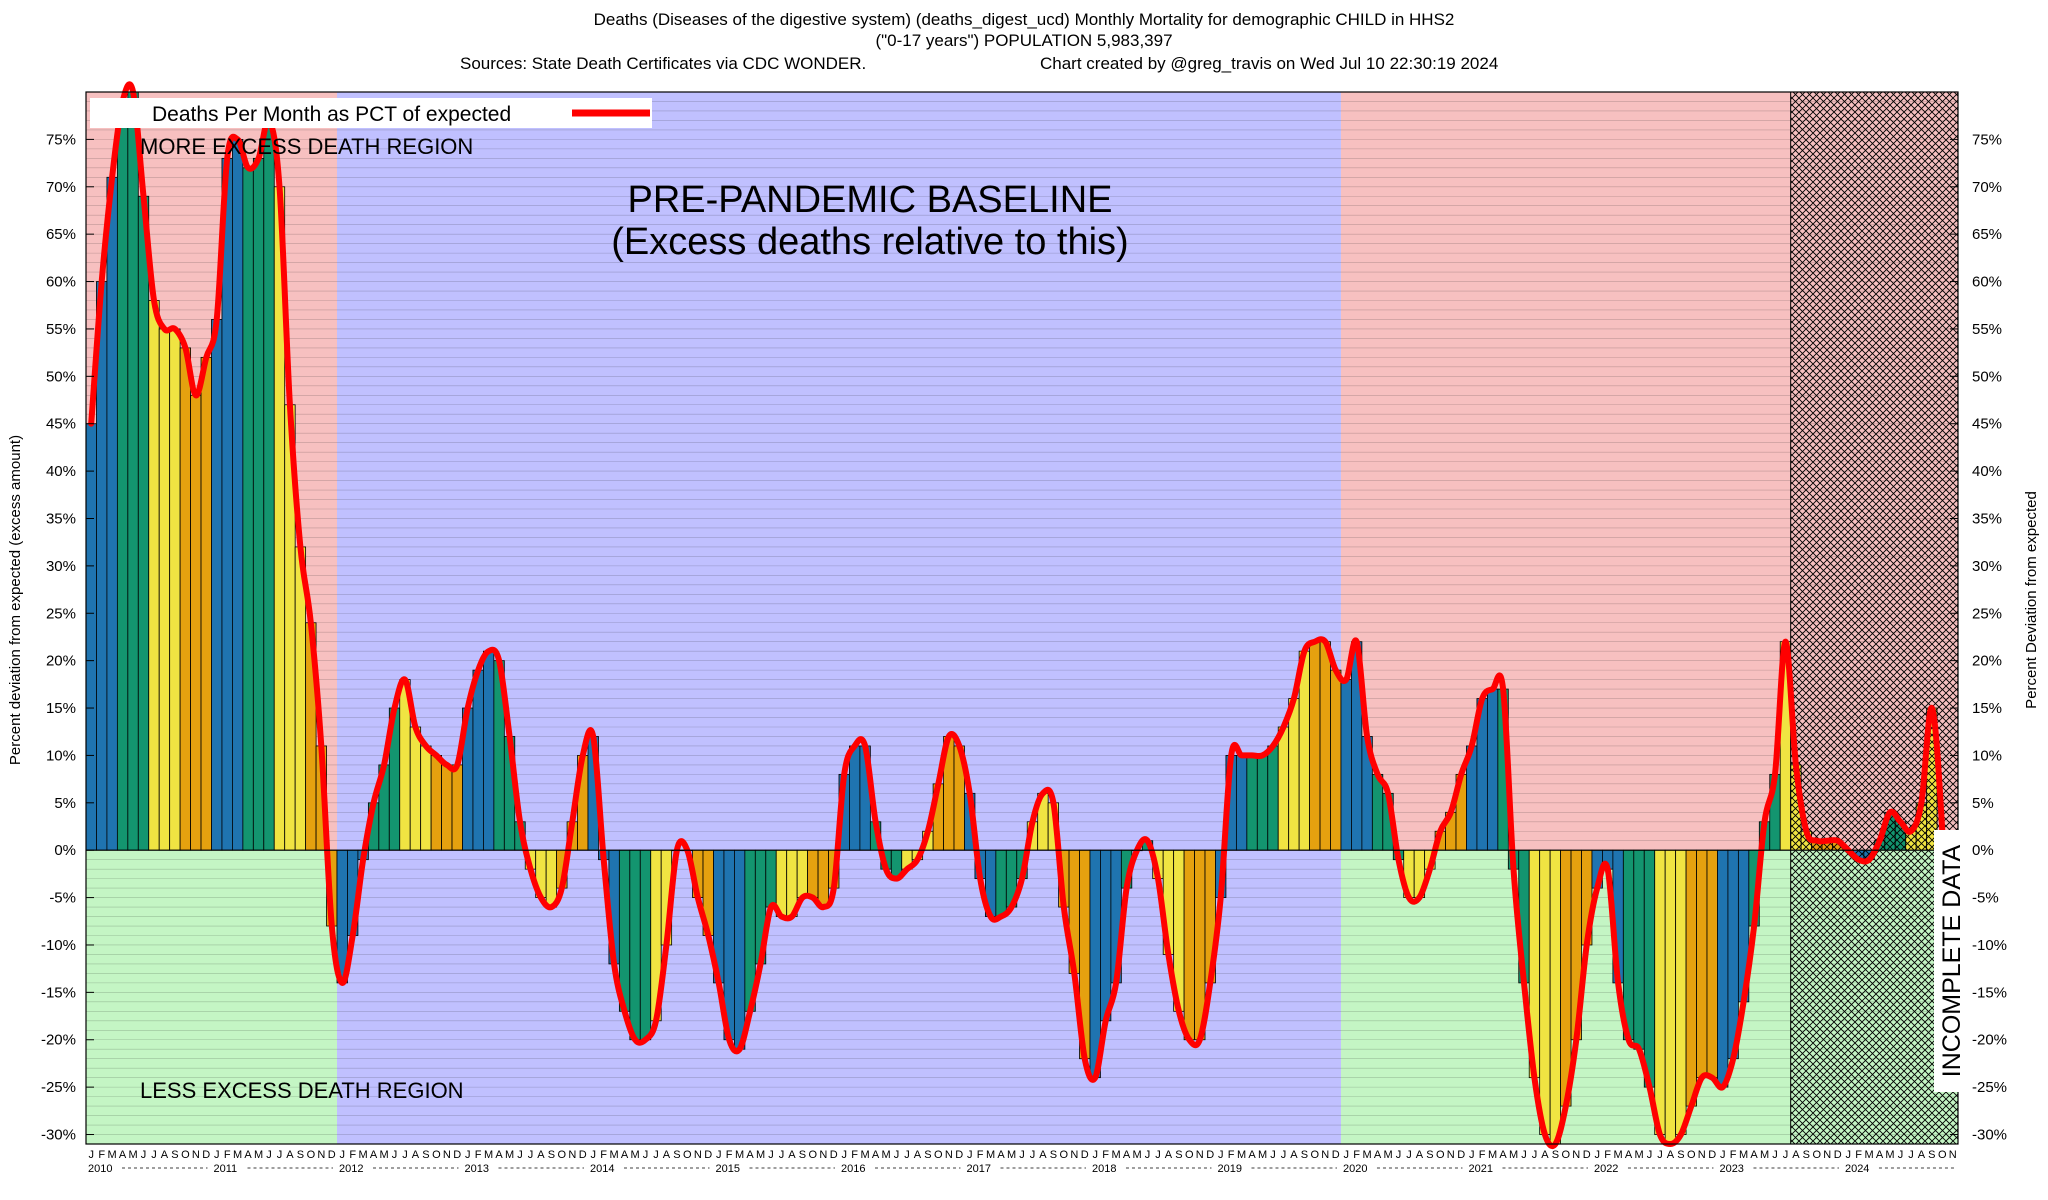 Image resolution: width=2048 pixels, height=1200 pixels. I want to click on less-excess-label: LESS EXCESS DEATH REGION, so click(302, 1090).